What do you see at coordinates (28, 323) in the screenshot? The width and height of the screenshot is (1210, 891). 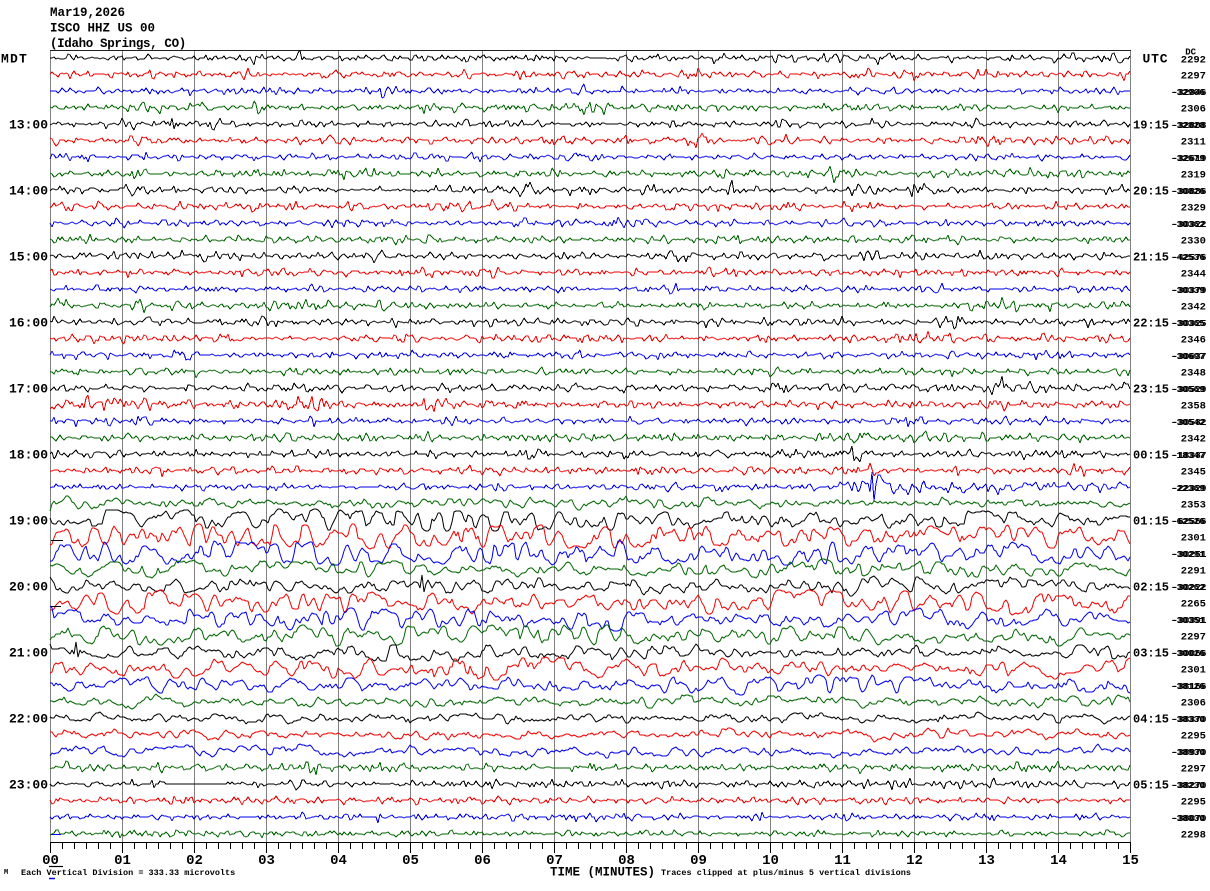 I see `svg-text: 16:00` at bounding box center [28, 323].